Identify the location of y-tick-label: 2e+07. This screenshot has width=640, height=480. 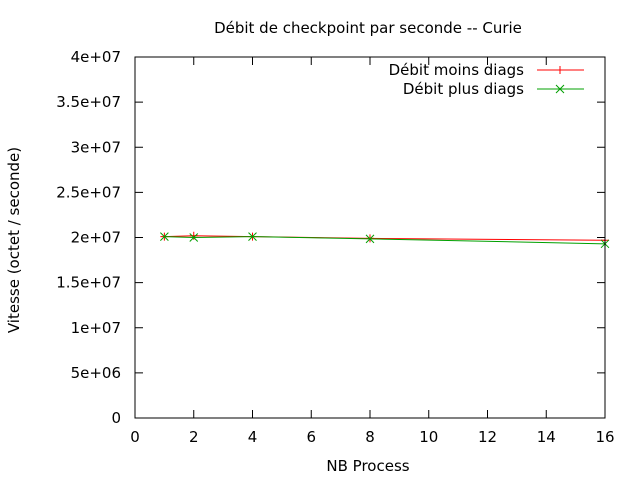
(96, 238).